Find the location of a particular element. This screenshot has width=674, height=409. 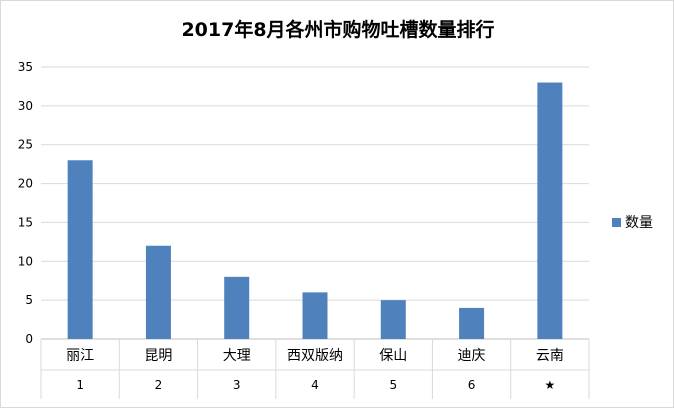

y-tick-label: 5 is located at coordinates (29, 300).